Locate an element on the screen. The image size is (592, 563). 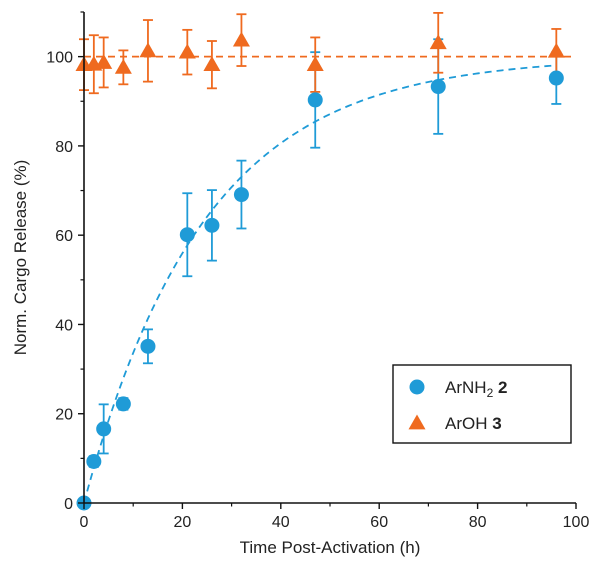
y-axis-label: Norm. Cargo Release (%) is located at coordinates (20, 258).